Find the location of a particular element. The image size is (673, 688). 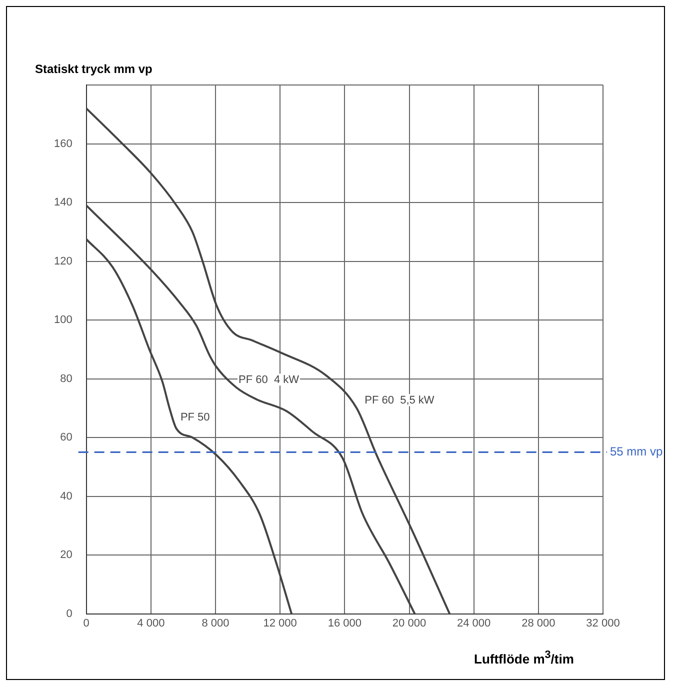

x-tick-label: 28 000 is located at coordinates (539, 623).